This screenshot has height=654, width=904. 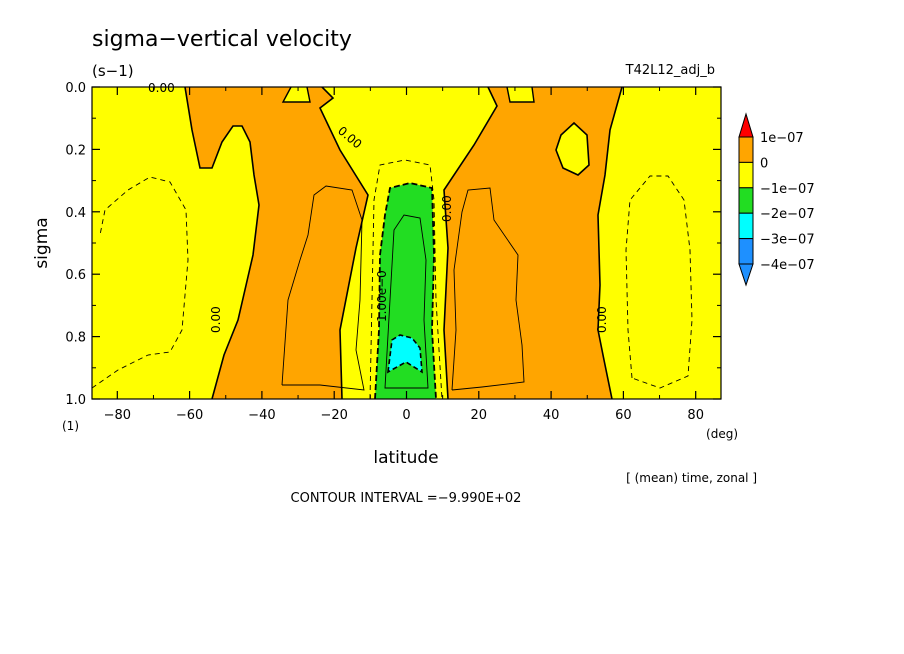 I want to click on x-tick-label: 60, so click(x=623, y=415).